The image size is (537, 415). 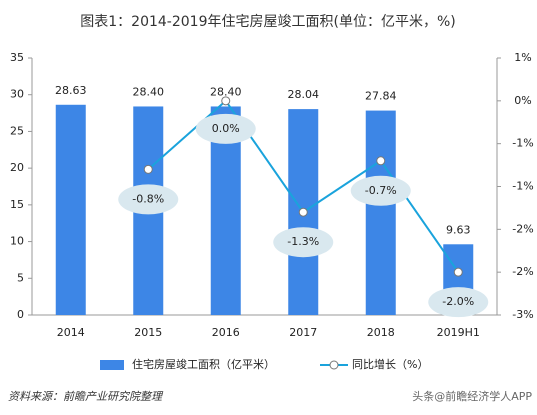 I want to click on line-label: -0.8%, so click(x=148, y=198).